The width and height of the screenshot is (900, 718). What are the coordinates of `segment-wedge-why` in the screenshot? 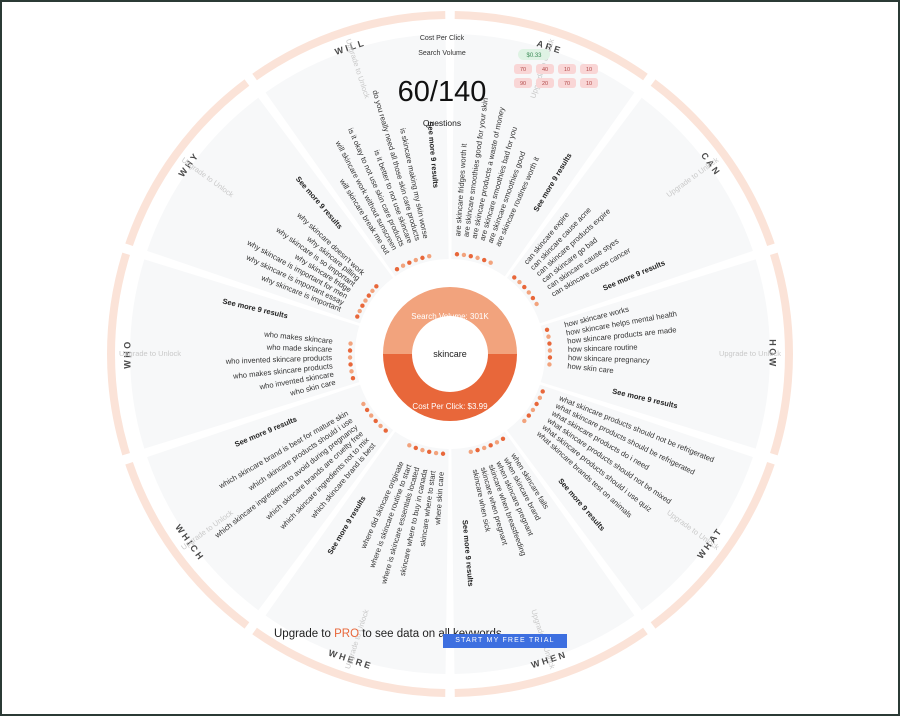 It's located at (270, 210).